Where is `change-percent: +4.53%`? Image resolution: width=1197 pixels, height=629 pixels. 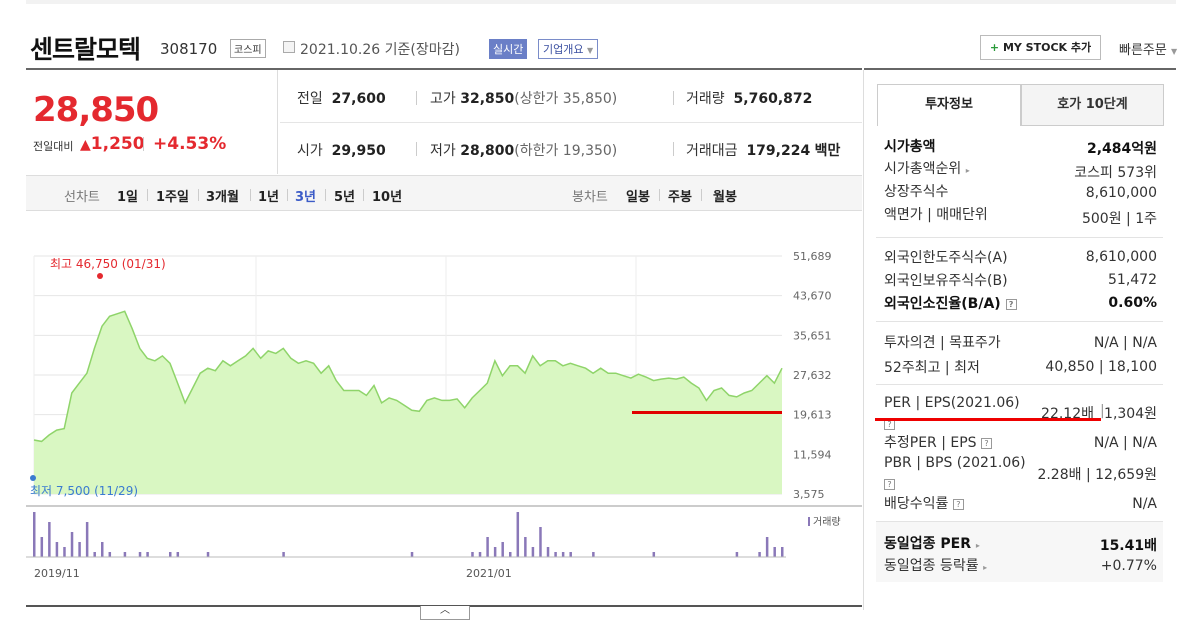
change-percent: +4.53% is located at coordinates (190, 144).